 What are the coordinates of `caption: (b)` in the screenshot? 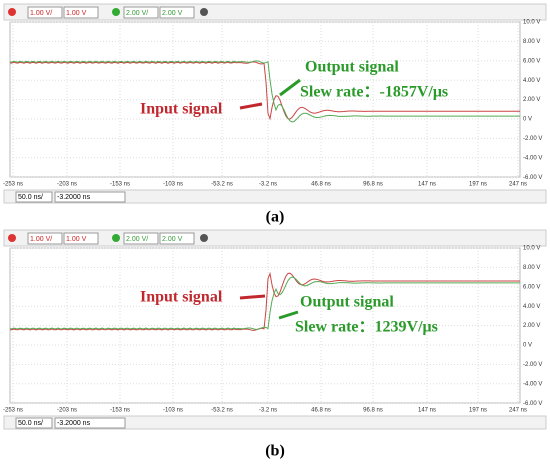 It's located at (275, 451).